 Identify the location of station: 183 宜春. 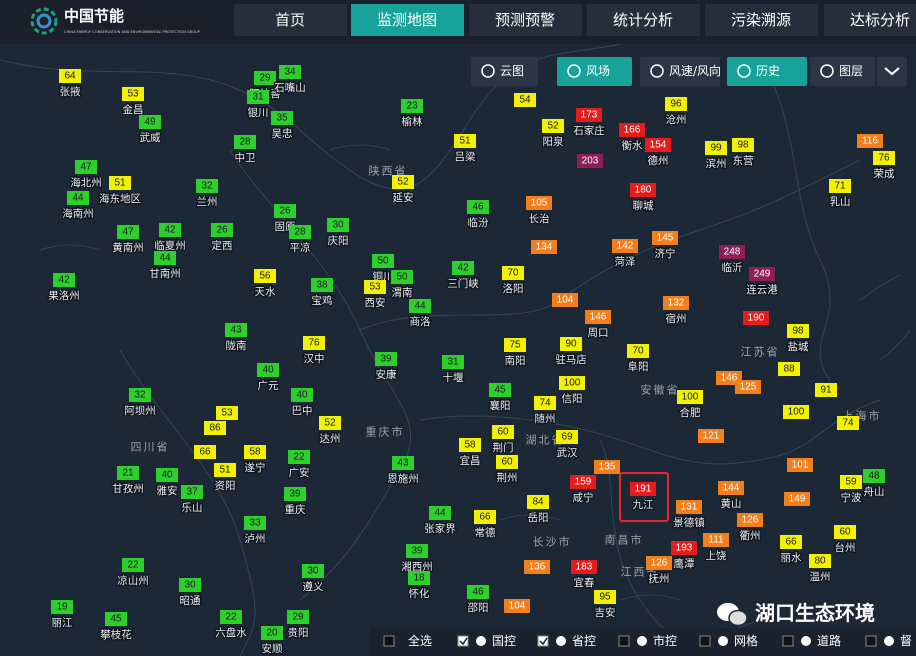
(584, 575).